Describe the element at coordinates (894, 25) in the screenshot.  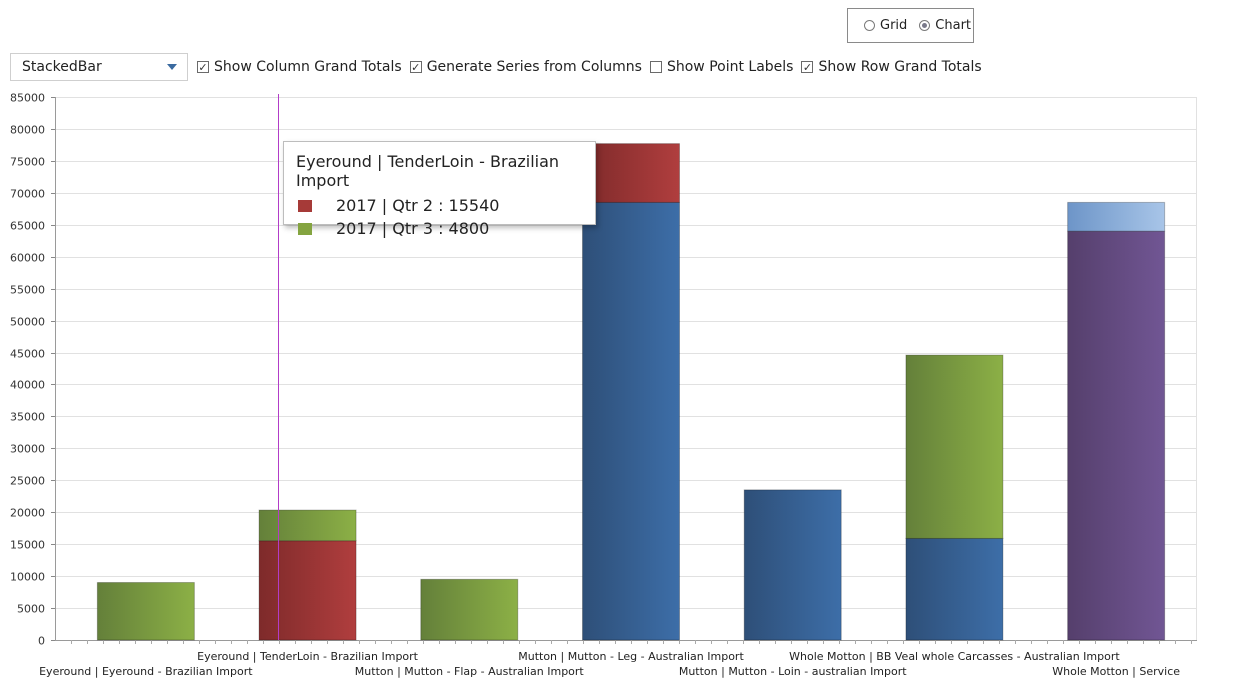
I see `radio-grid-label: Grid` at that location.